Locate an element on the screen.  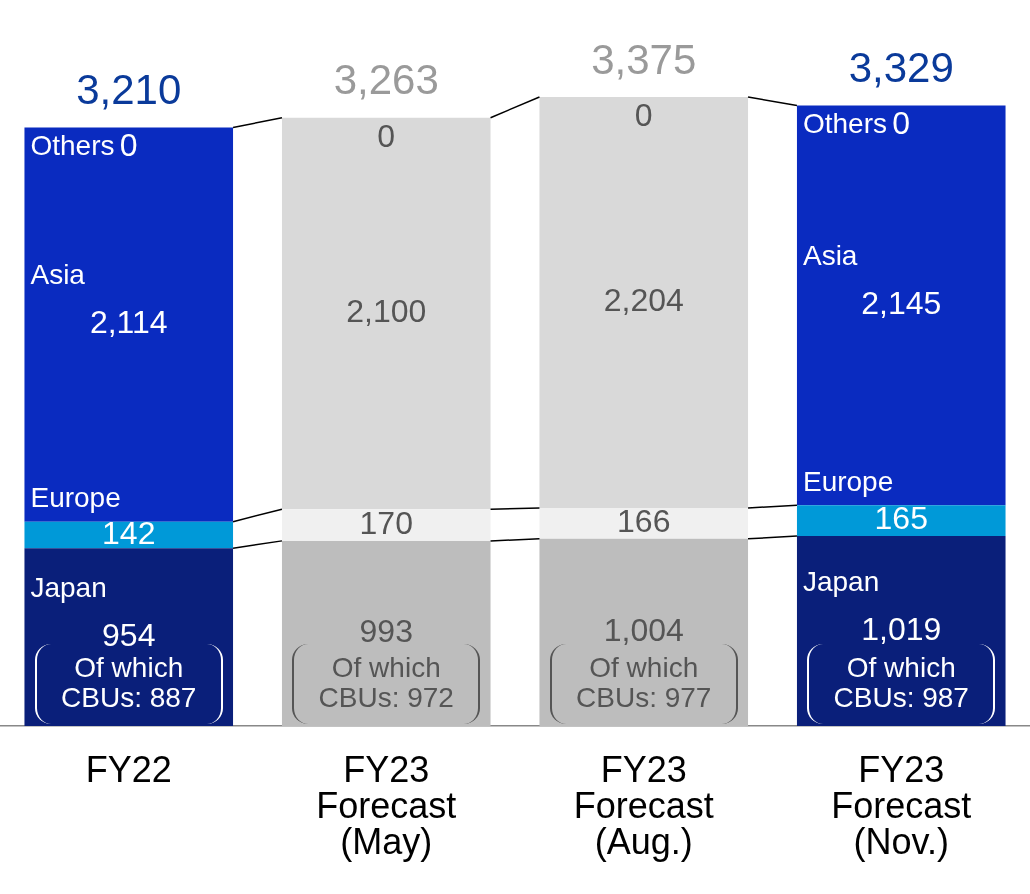
annotation: Of which CBUs: 987 is located at coordinates (901, 682).